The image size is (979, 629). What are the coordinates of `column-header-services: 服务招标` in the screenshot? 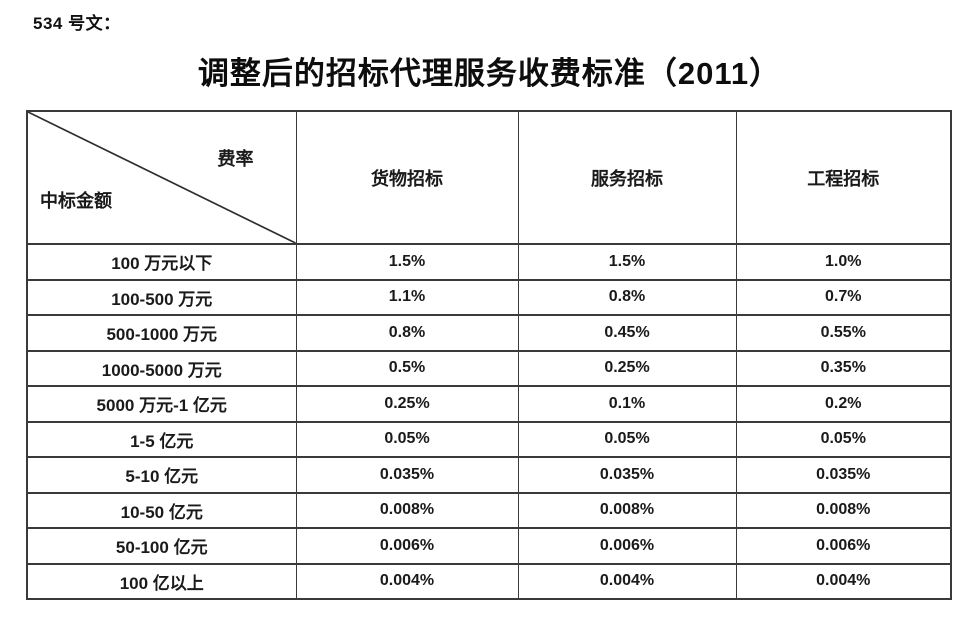 It's located at (627, 177).